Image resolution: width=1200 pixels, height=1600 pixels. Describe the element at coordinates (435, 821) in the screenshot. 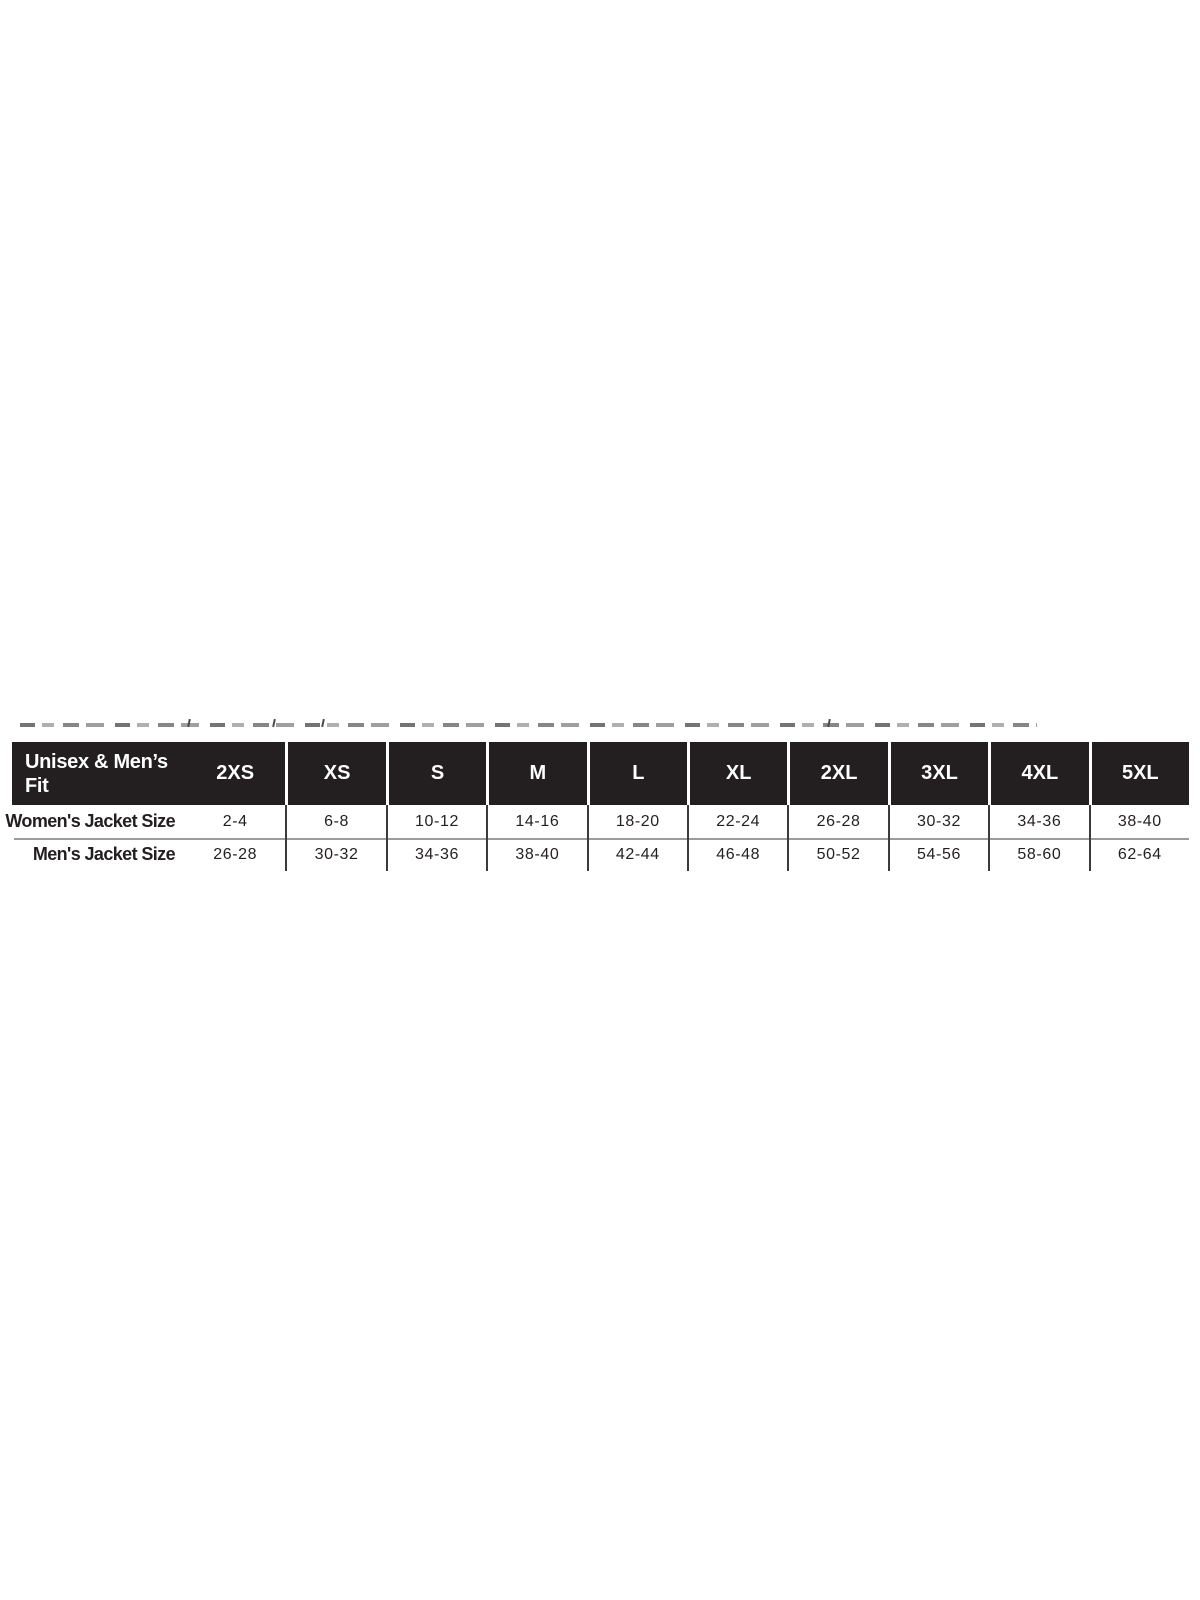

I see `table-cell: 10-12` at that location.